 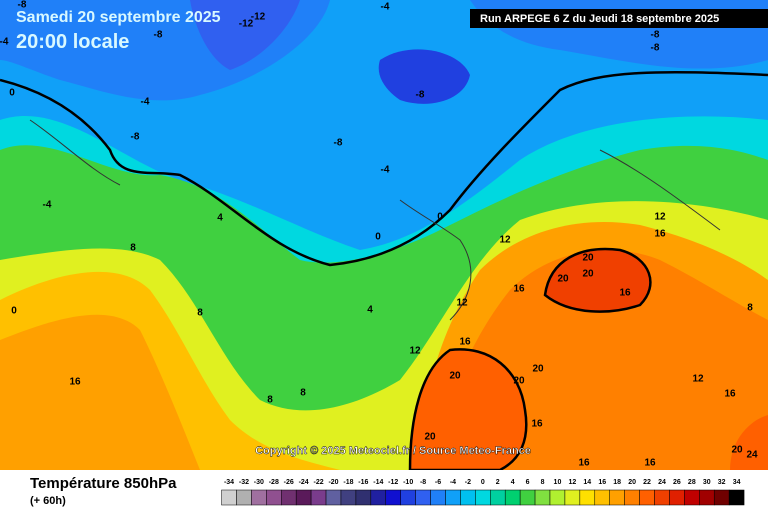 I want to click on scale-label: -20, so click(x=333, y=482).